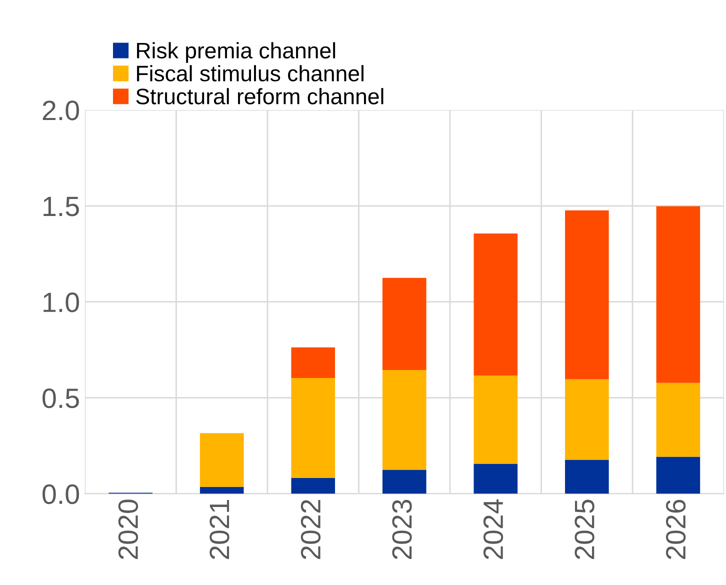 This screenshot has width=726, height=585. I want to click on y-tick-label: 0.0, so click(60, 494).